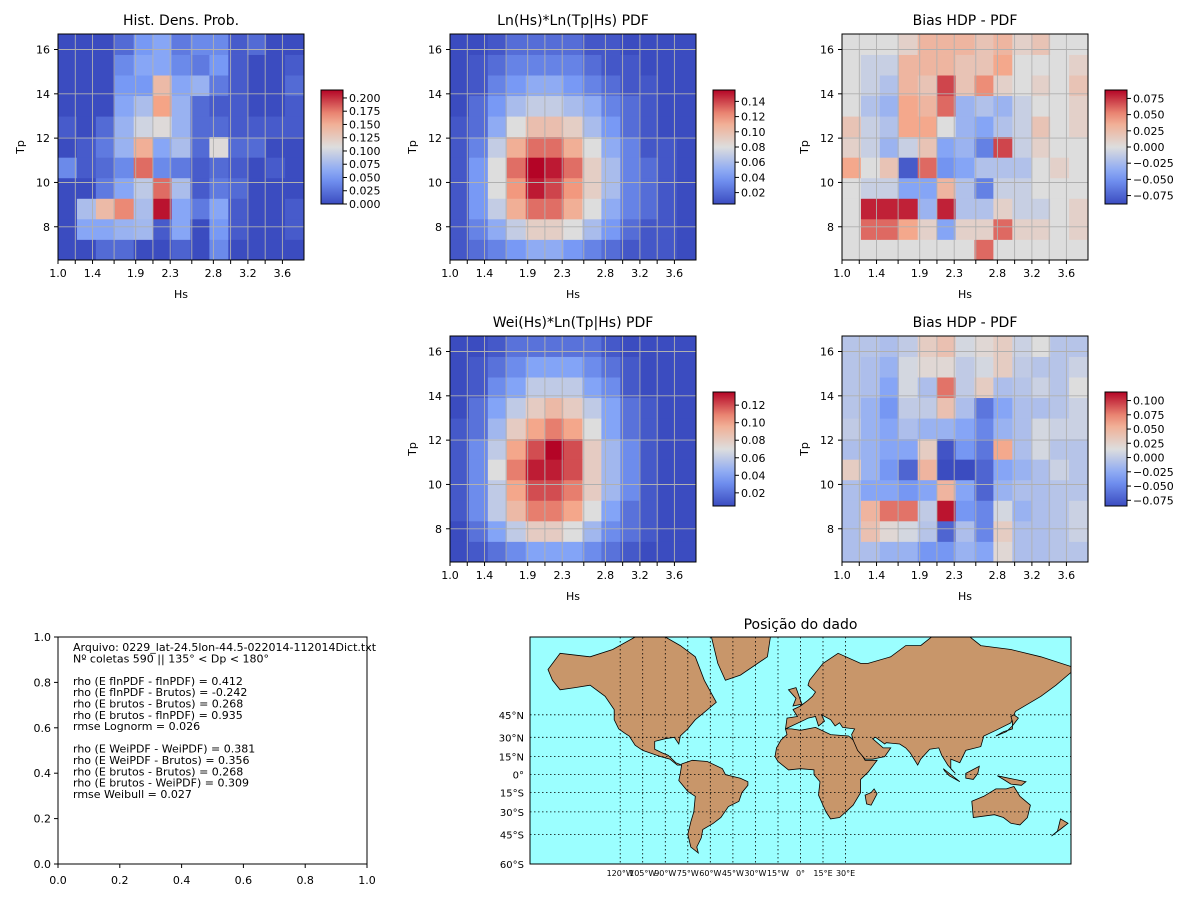  Describe the element at coordinates (827, 352) in the screenshot. I see `y-tick-label: 16` at that location.